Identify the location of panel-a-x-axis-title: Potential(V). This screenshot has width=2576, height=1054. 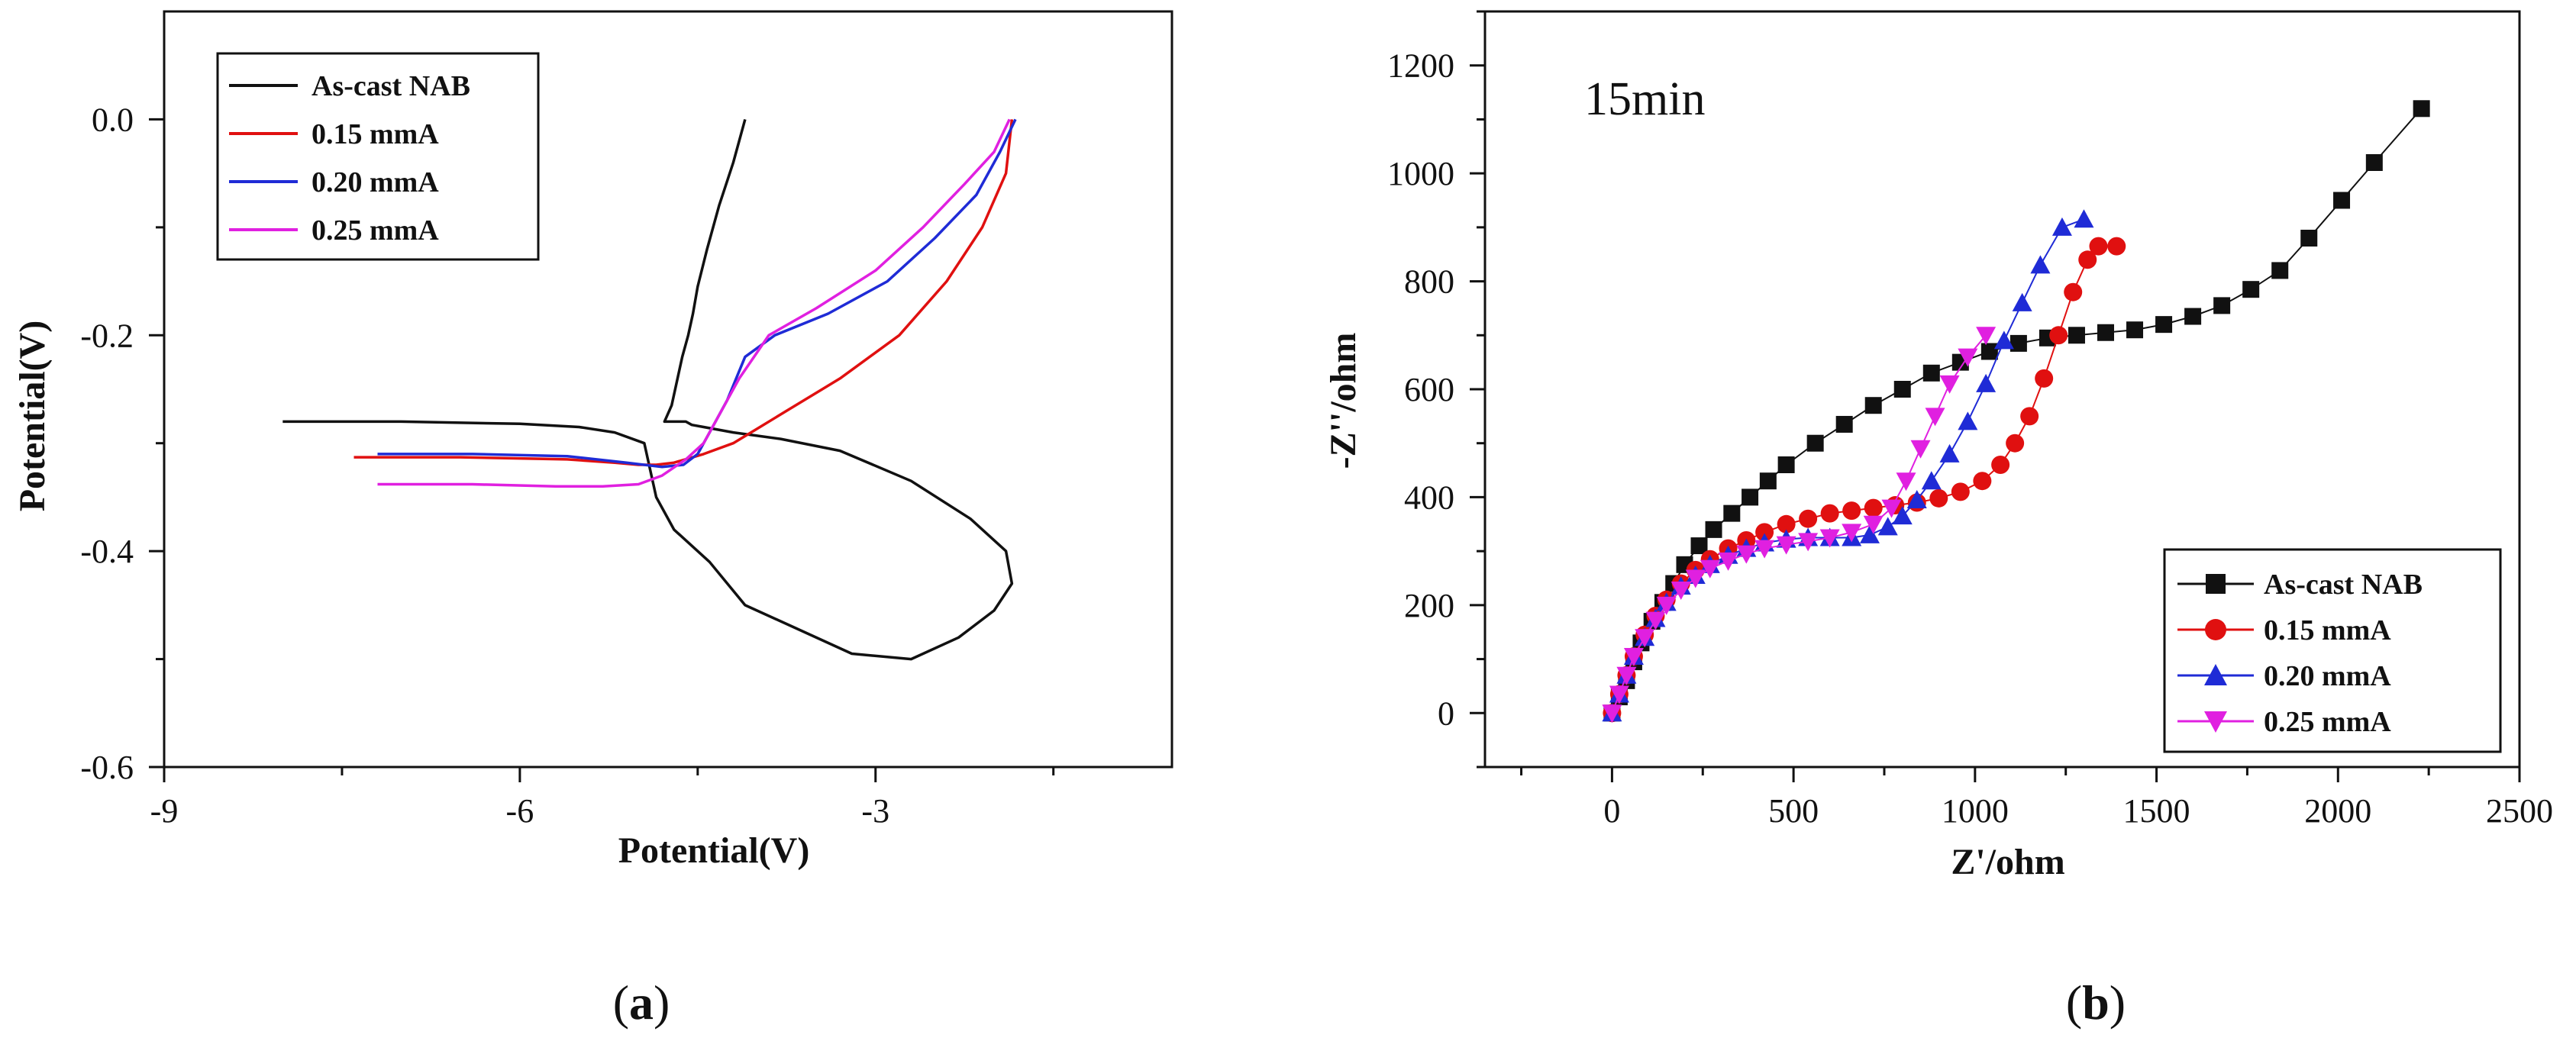
(714, 851).